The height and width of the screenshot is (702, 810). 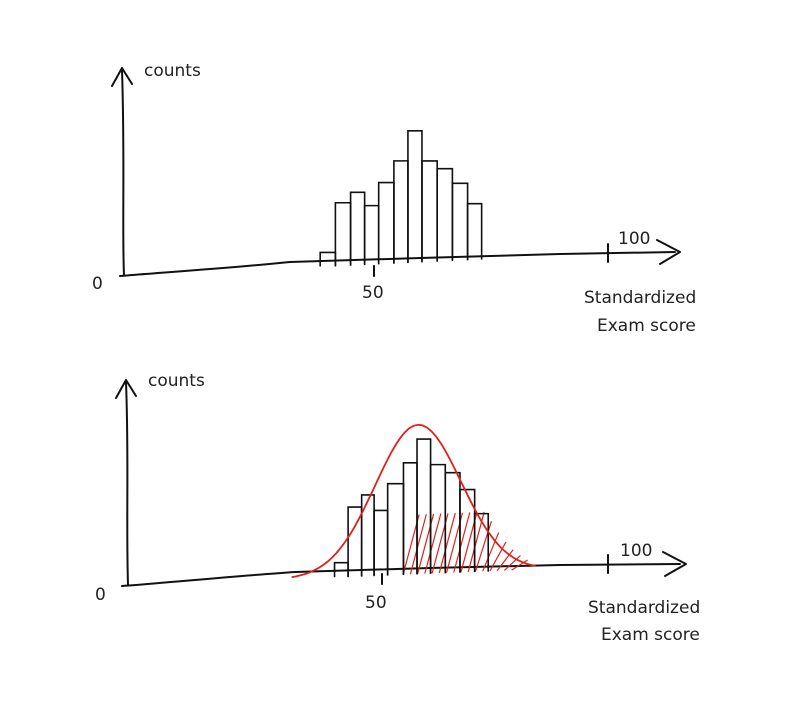 I want to click on top-x-axis-arrow, so click(x=668, y=252).